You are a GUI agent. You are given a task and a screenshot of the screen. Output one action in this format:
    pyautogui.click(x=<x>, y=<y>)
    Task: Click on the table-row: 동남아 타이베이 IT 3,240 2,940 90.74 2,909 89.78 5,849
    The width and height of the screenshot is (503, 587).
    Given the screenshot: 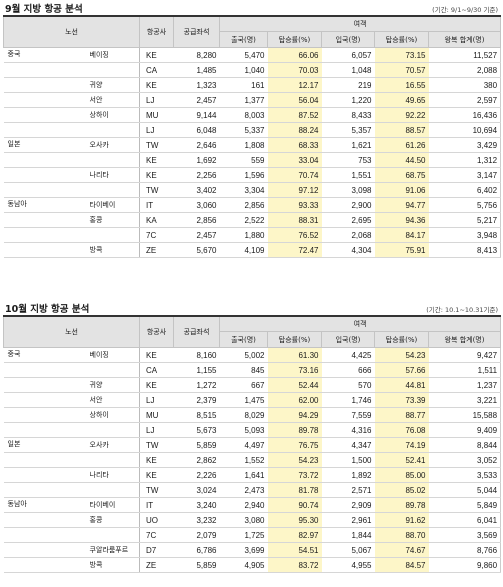 What is the action you would take?
    pyautogui.click(x=252, y=505)
    